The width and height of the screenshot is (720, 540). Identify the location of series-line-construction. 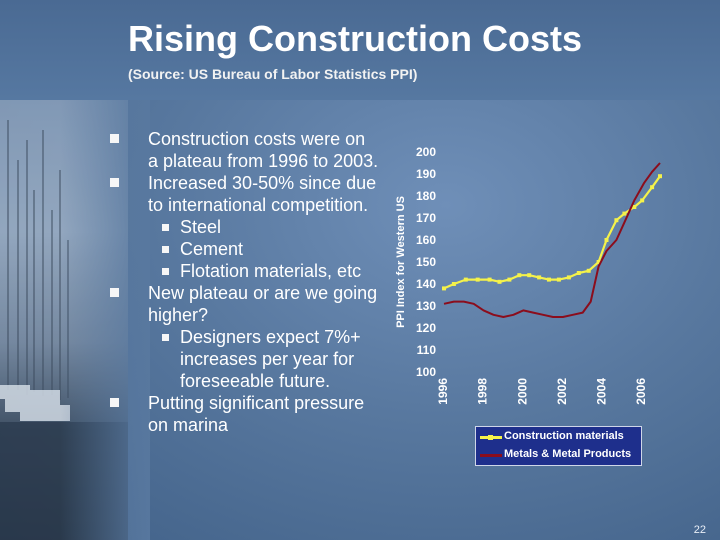
(552, 232).